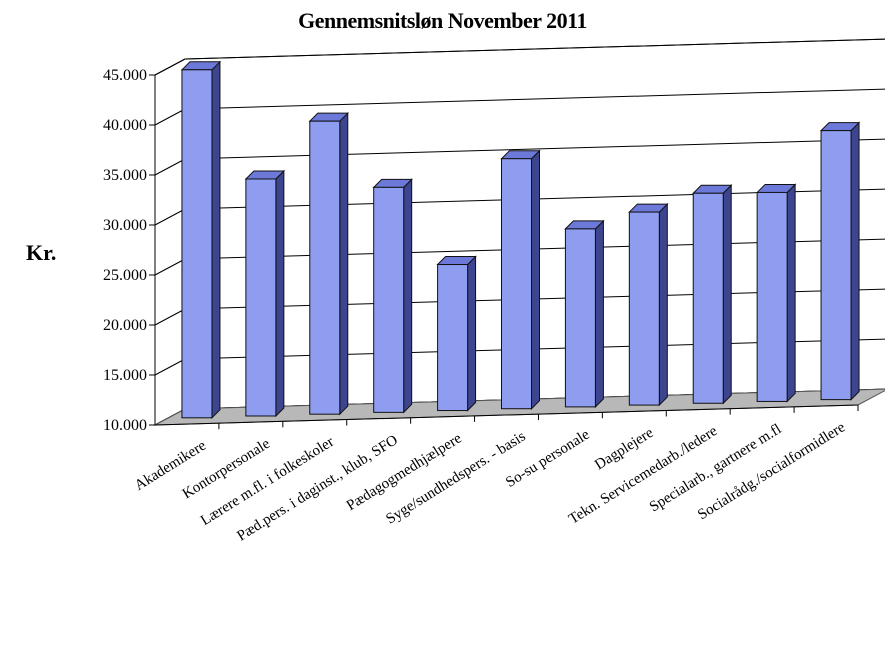 This screenshot has height=661, width=885. What do you see at coordinates (125, 275) in the screenshot?
I see `y-tick-label: 25.000` at bounding box center [125, 275].